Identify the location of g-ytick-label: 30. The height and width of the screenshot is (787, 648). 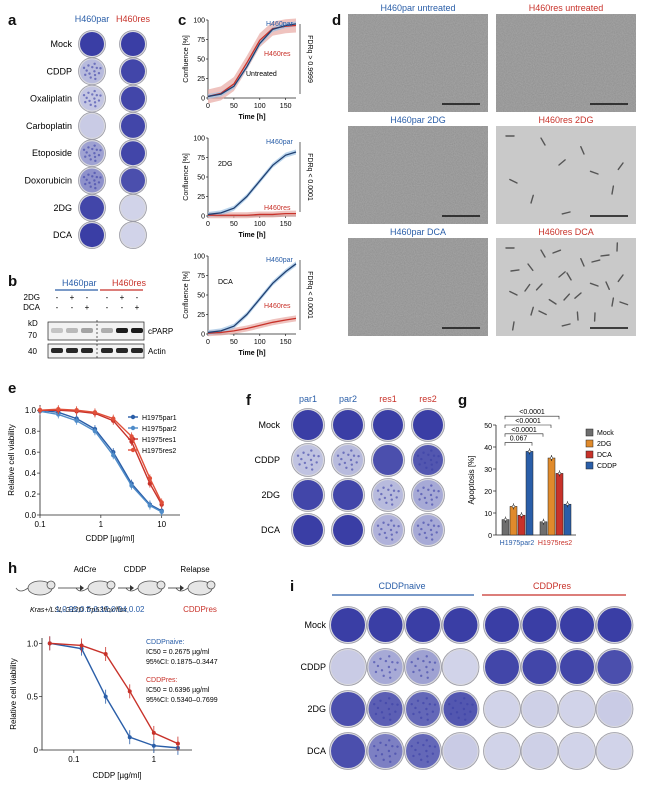
(488, 470).